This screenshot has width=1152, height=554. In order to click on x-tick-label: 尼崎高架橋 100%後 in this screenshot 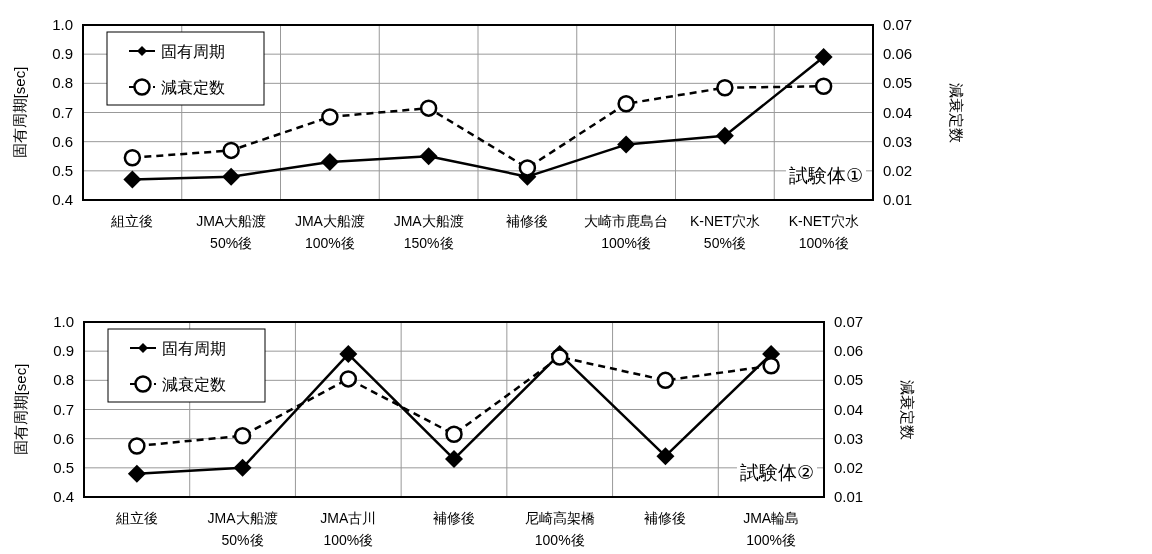, I will do `click(559, 529)`.